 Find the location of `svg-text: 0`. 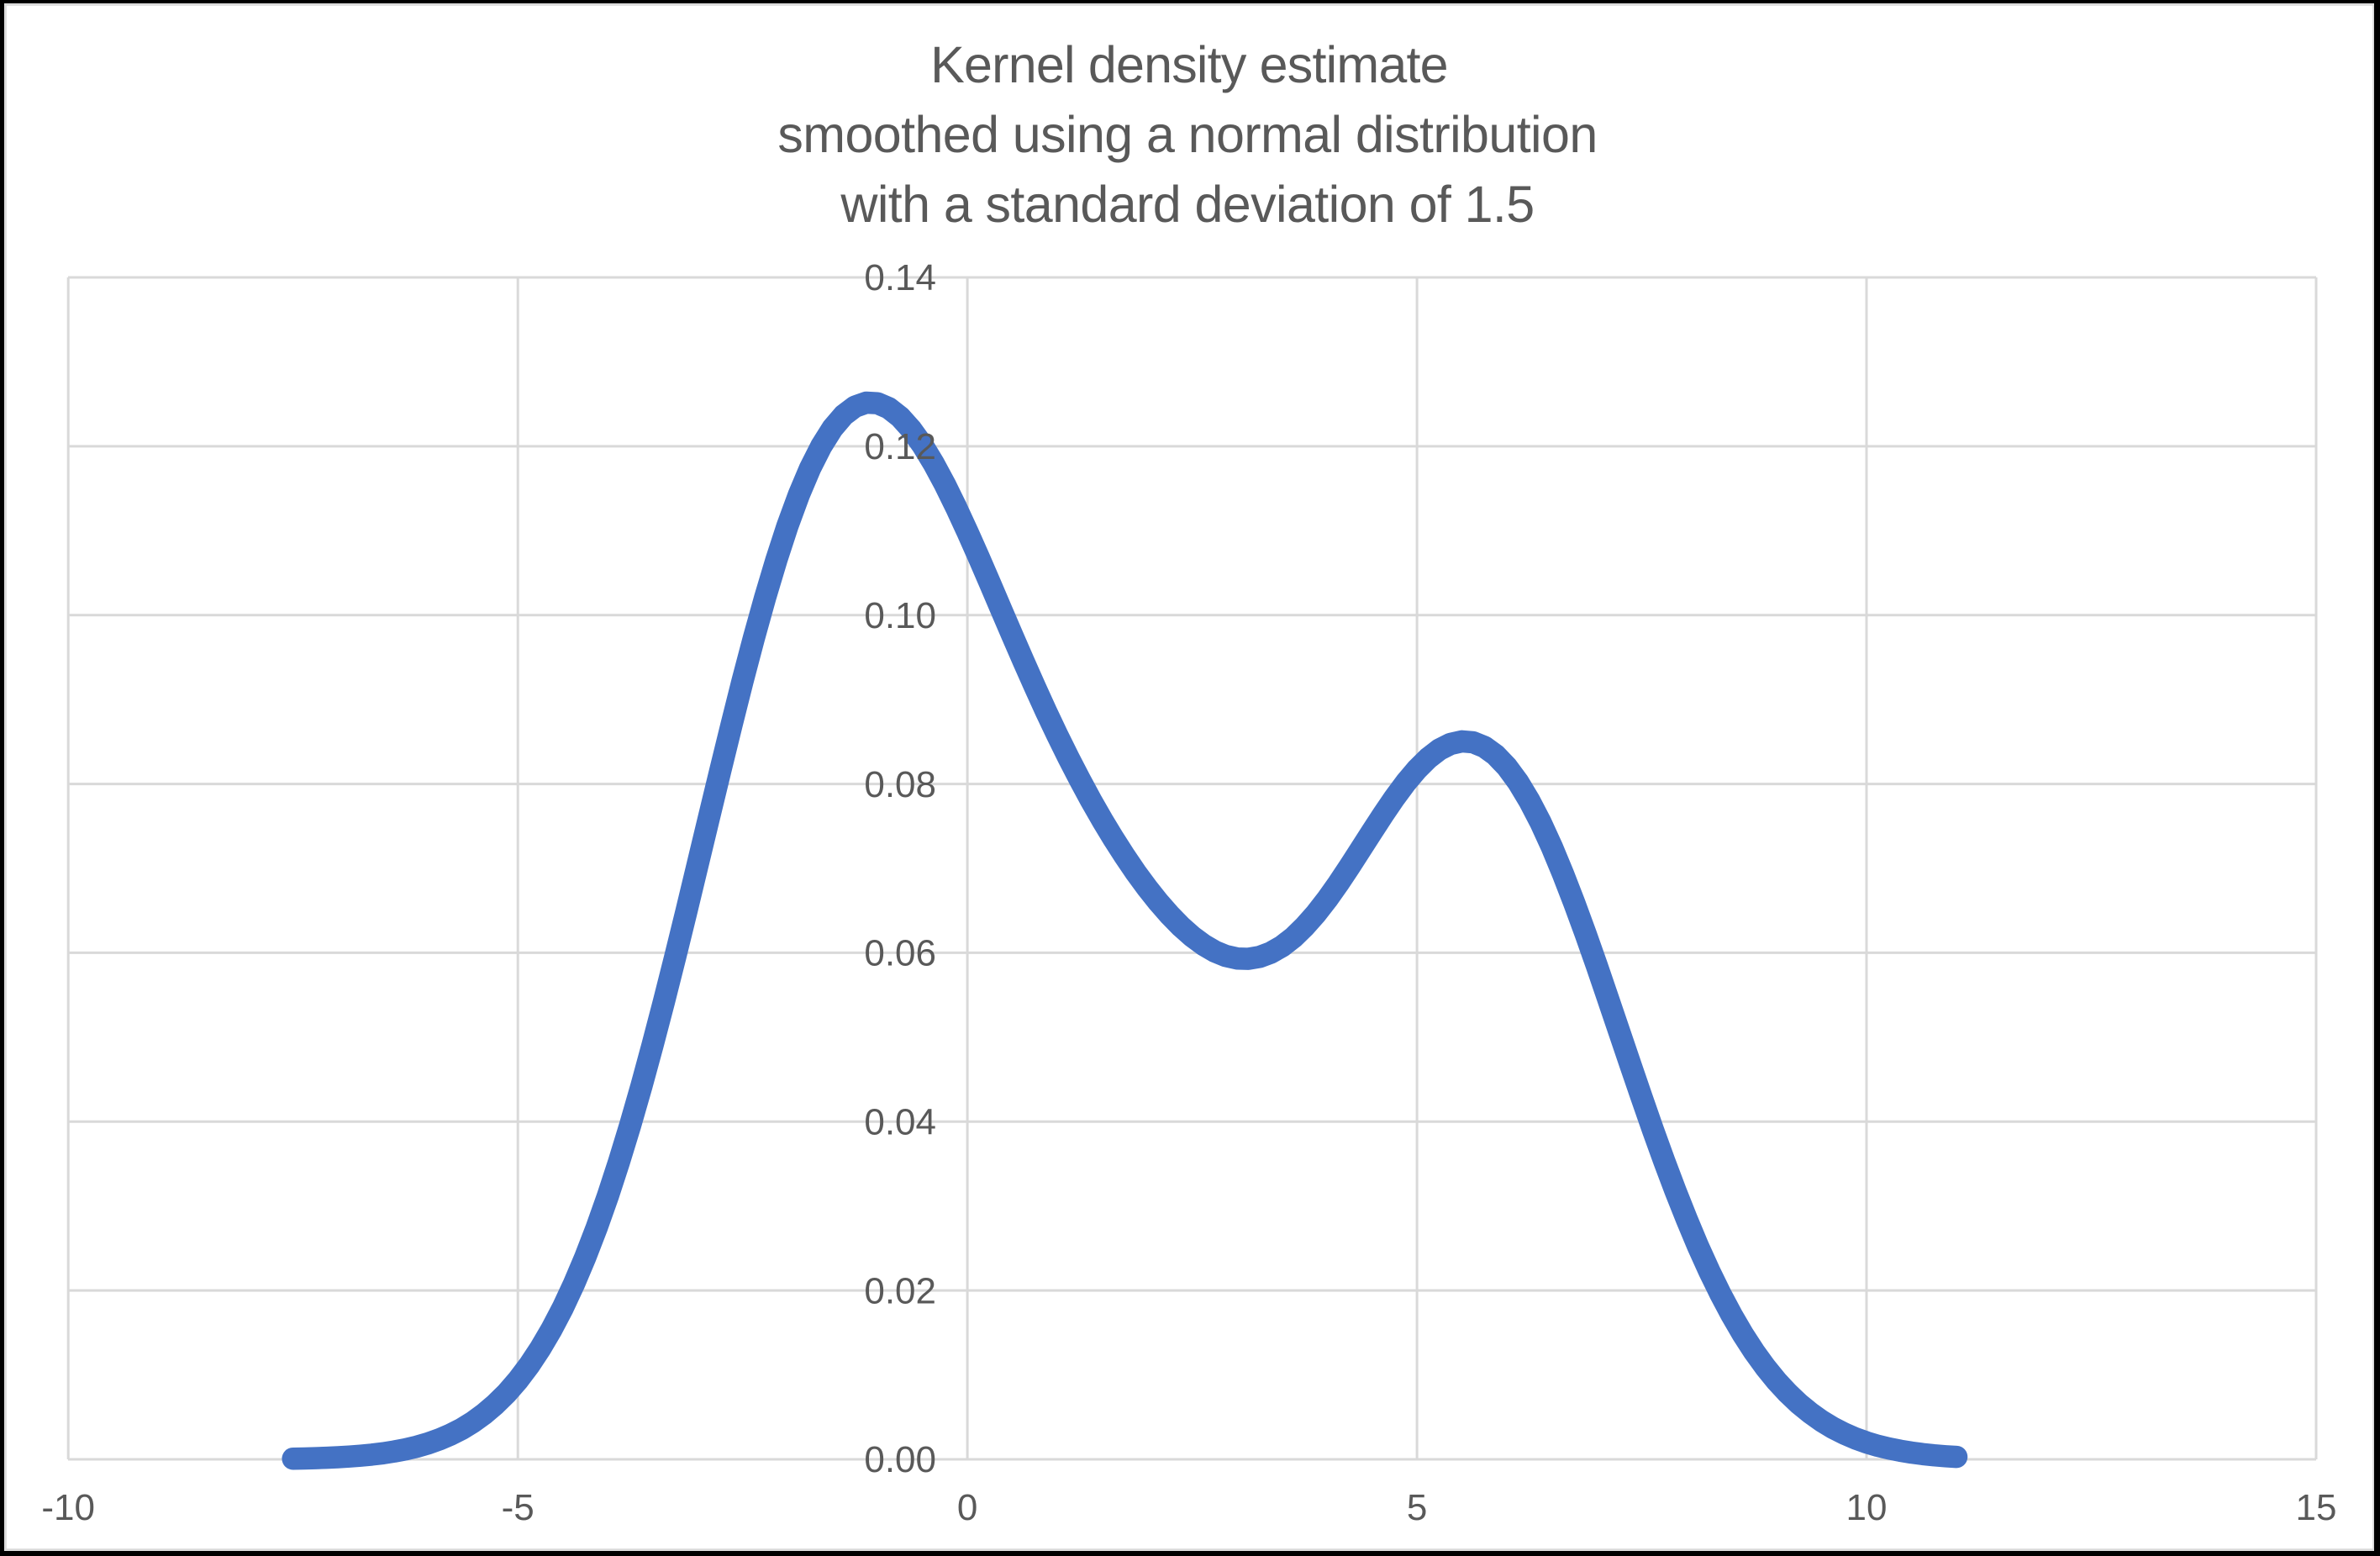

svg-text: 0 is located at coordinates (967, 1508).